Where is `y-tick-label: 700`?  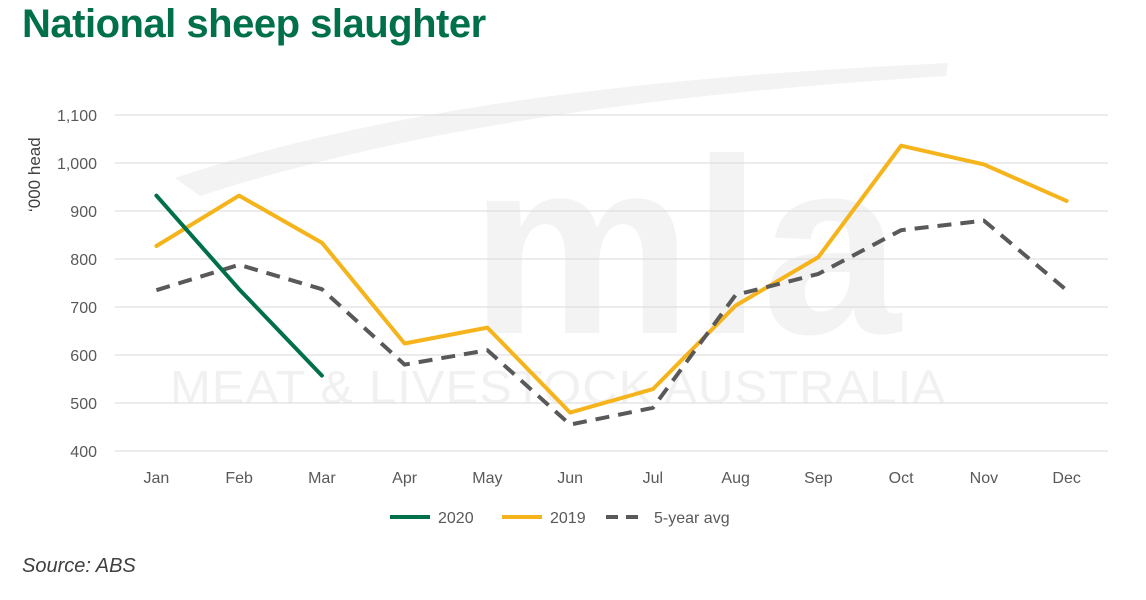 y-tick-label: 700 is located at coordinates (83, 308).